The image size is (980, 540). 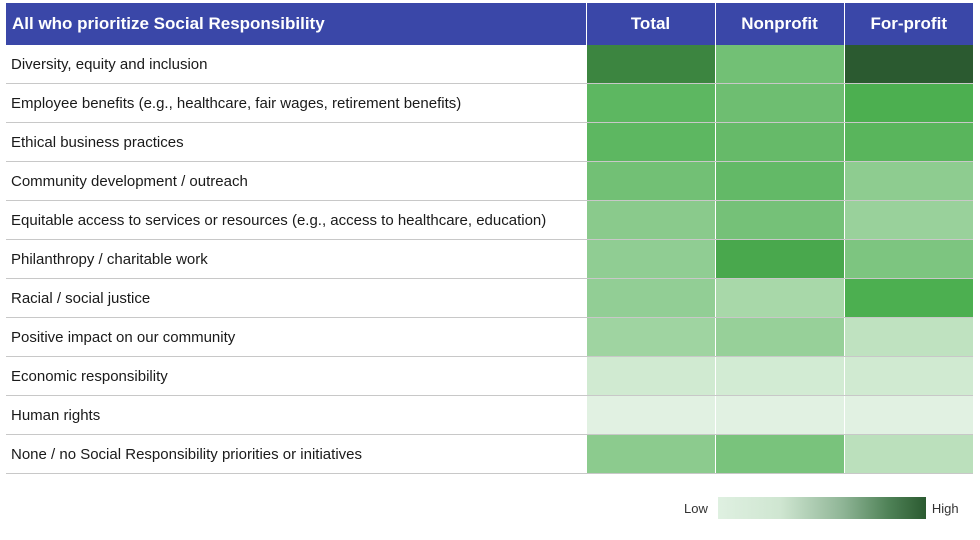 What do you see at coordinates (296, 181) in the screenshot?
I see `row-label: Community development / outreach` at bounding box center [296, 181].